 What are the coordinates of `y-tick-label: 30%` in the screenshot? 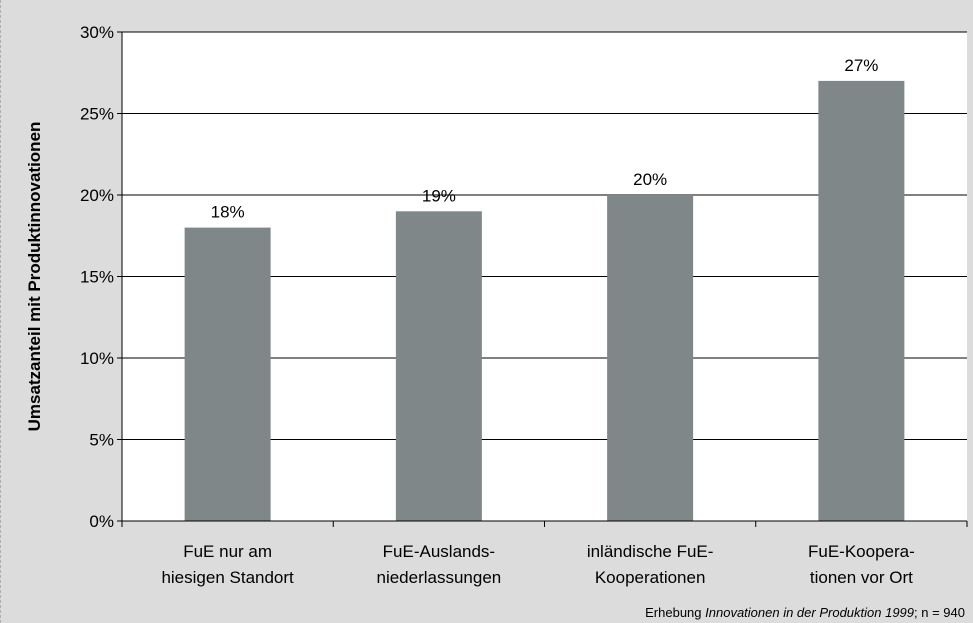 It's located at (97, 32).